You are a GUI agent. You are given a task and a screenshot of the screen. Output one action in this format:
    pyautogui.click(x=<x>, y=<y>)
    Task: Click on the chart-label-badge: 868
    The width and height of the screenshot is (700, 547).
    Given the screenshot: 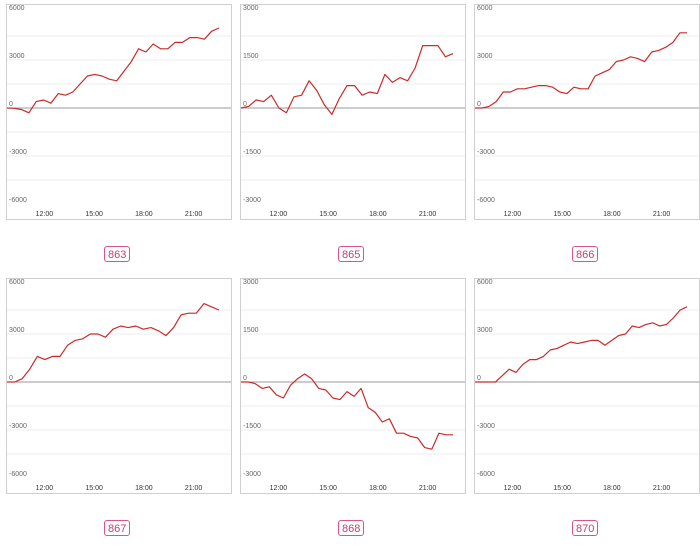 What is the action you would take?
    pyautogui.click(x=351, y=528)
    